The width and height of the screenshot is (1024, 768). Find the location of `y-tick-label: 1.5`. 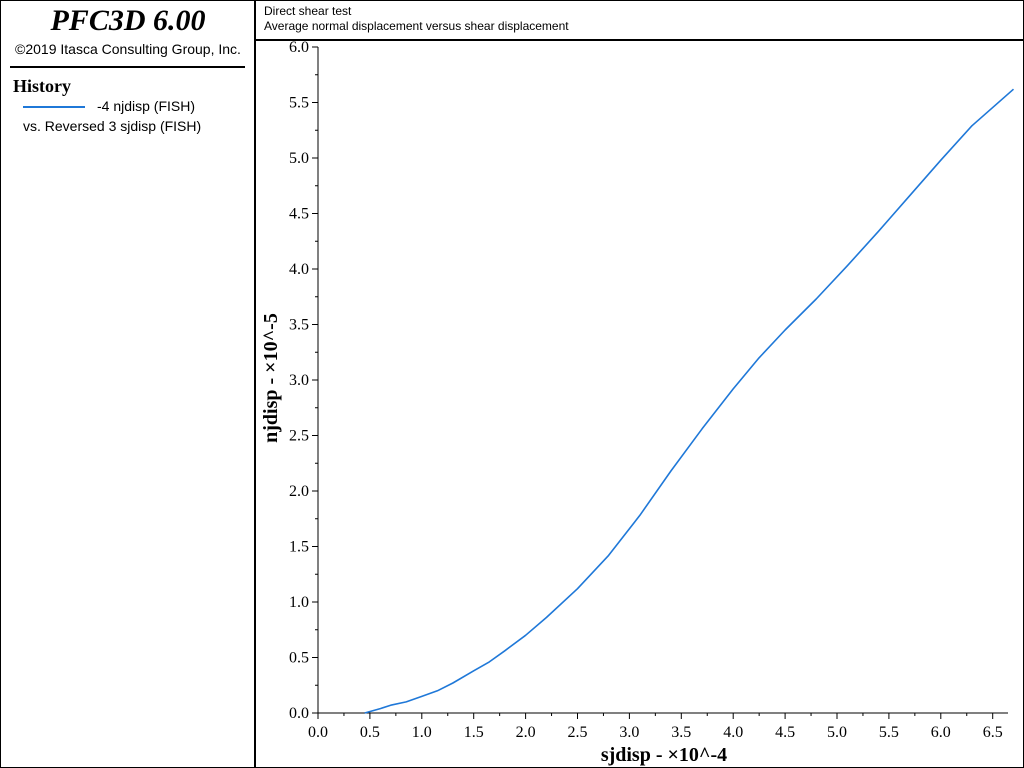

y-tick-label: 1.5 is located at coordinates (299, 547).